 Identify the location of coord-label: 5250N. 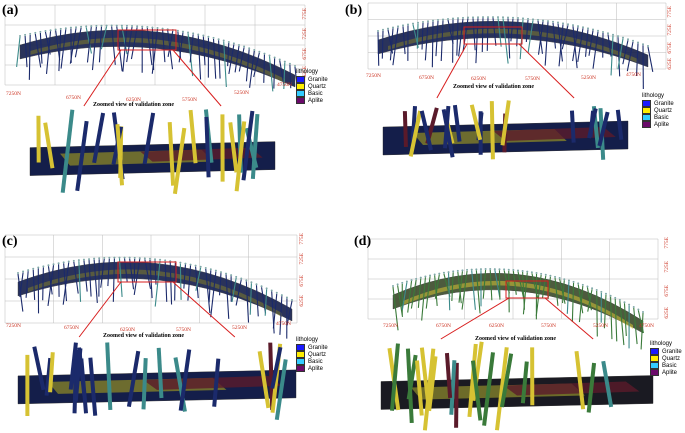
(588, 78).